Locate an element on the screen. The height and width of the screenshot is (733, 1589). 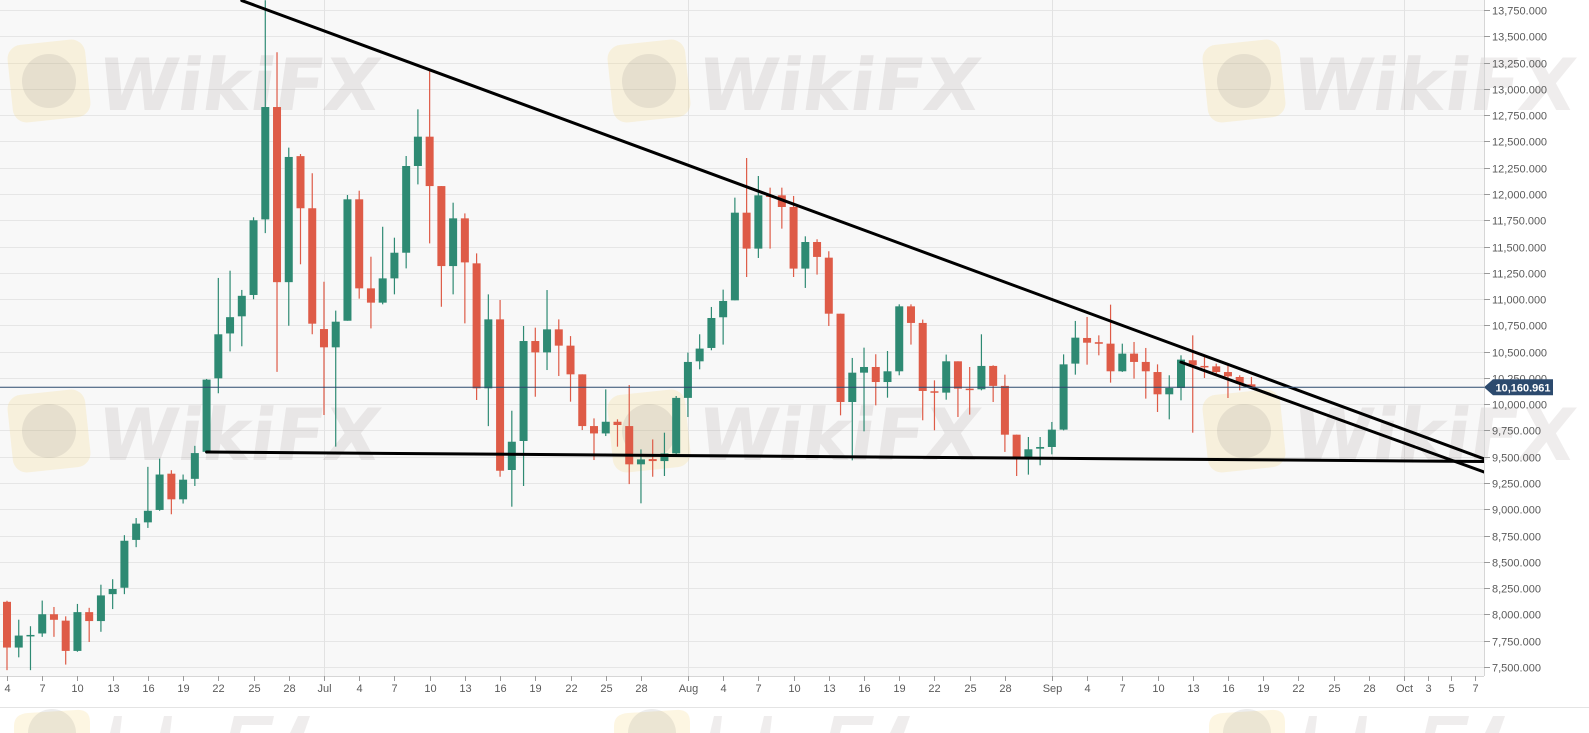
x-tick-label: 10 is located at coordinates (794, 689).